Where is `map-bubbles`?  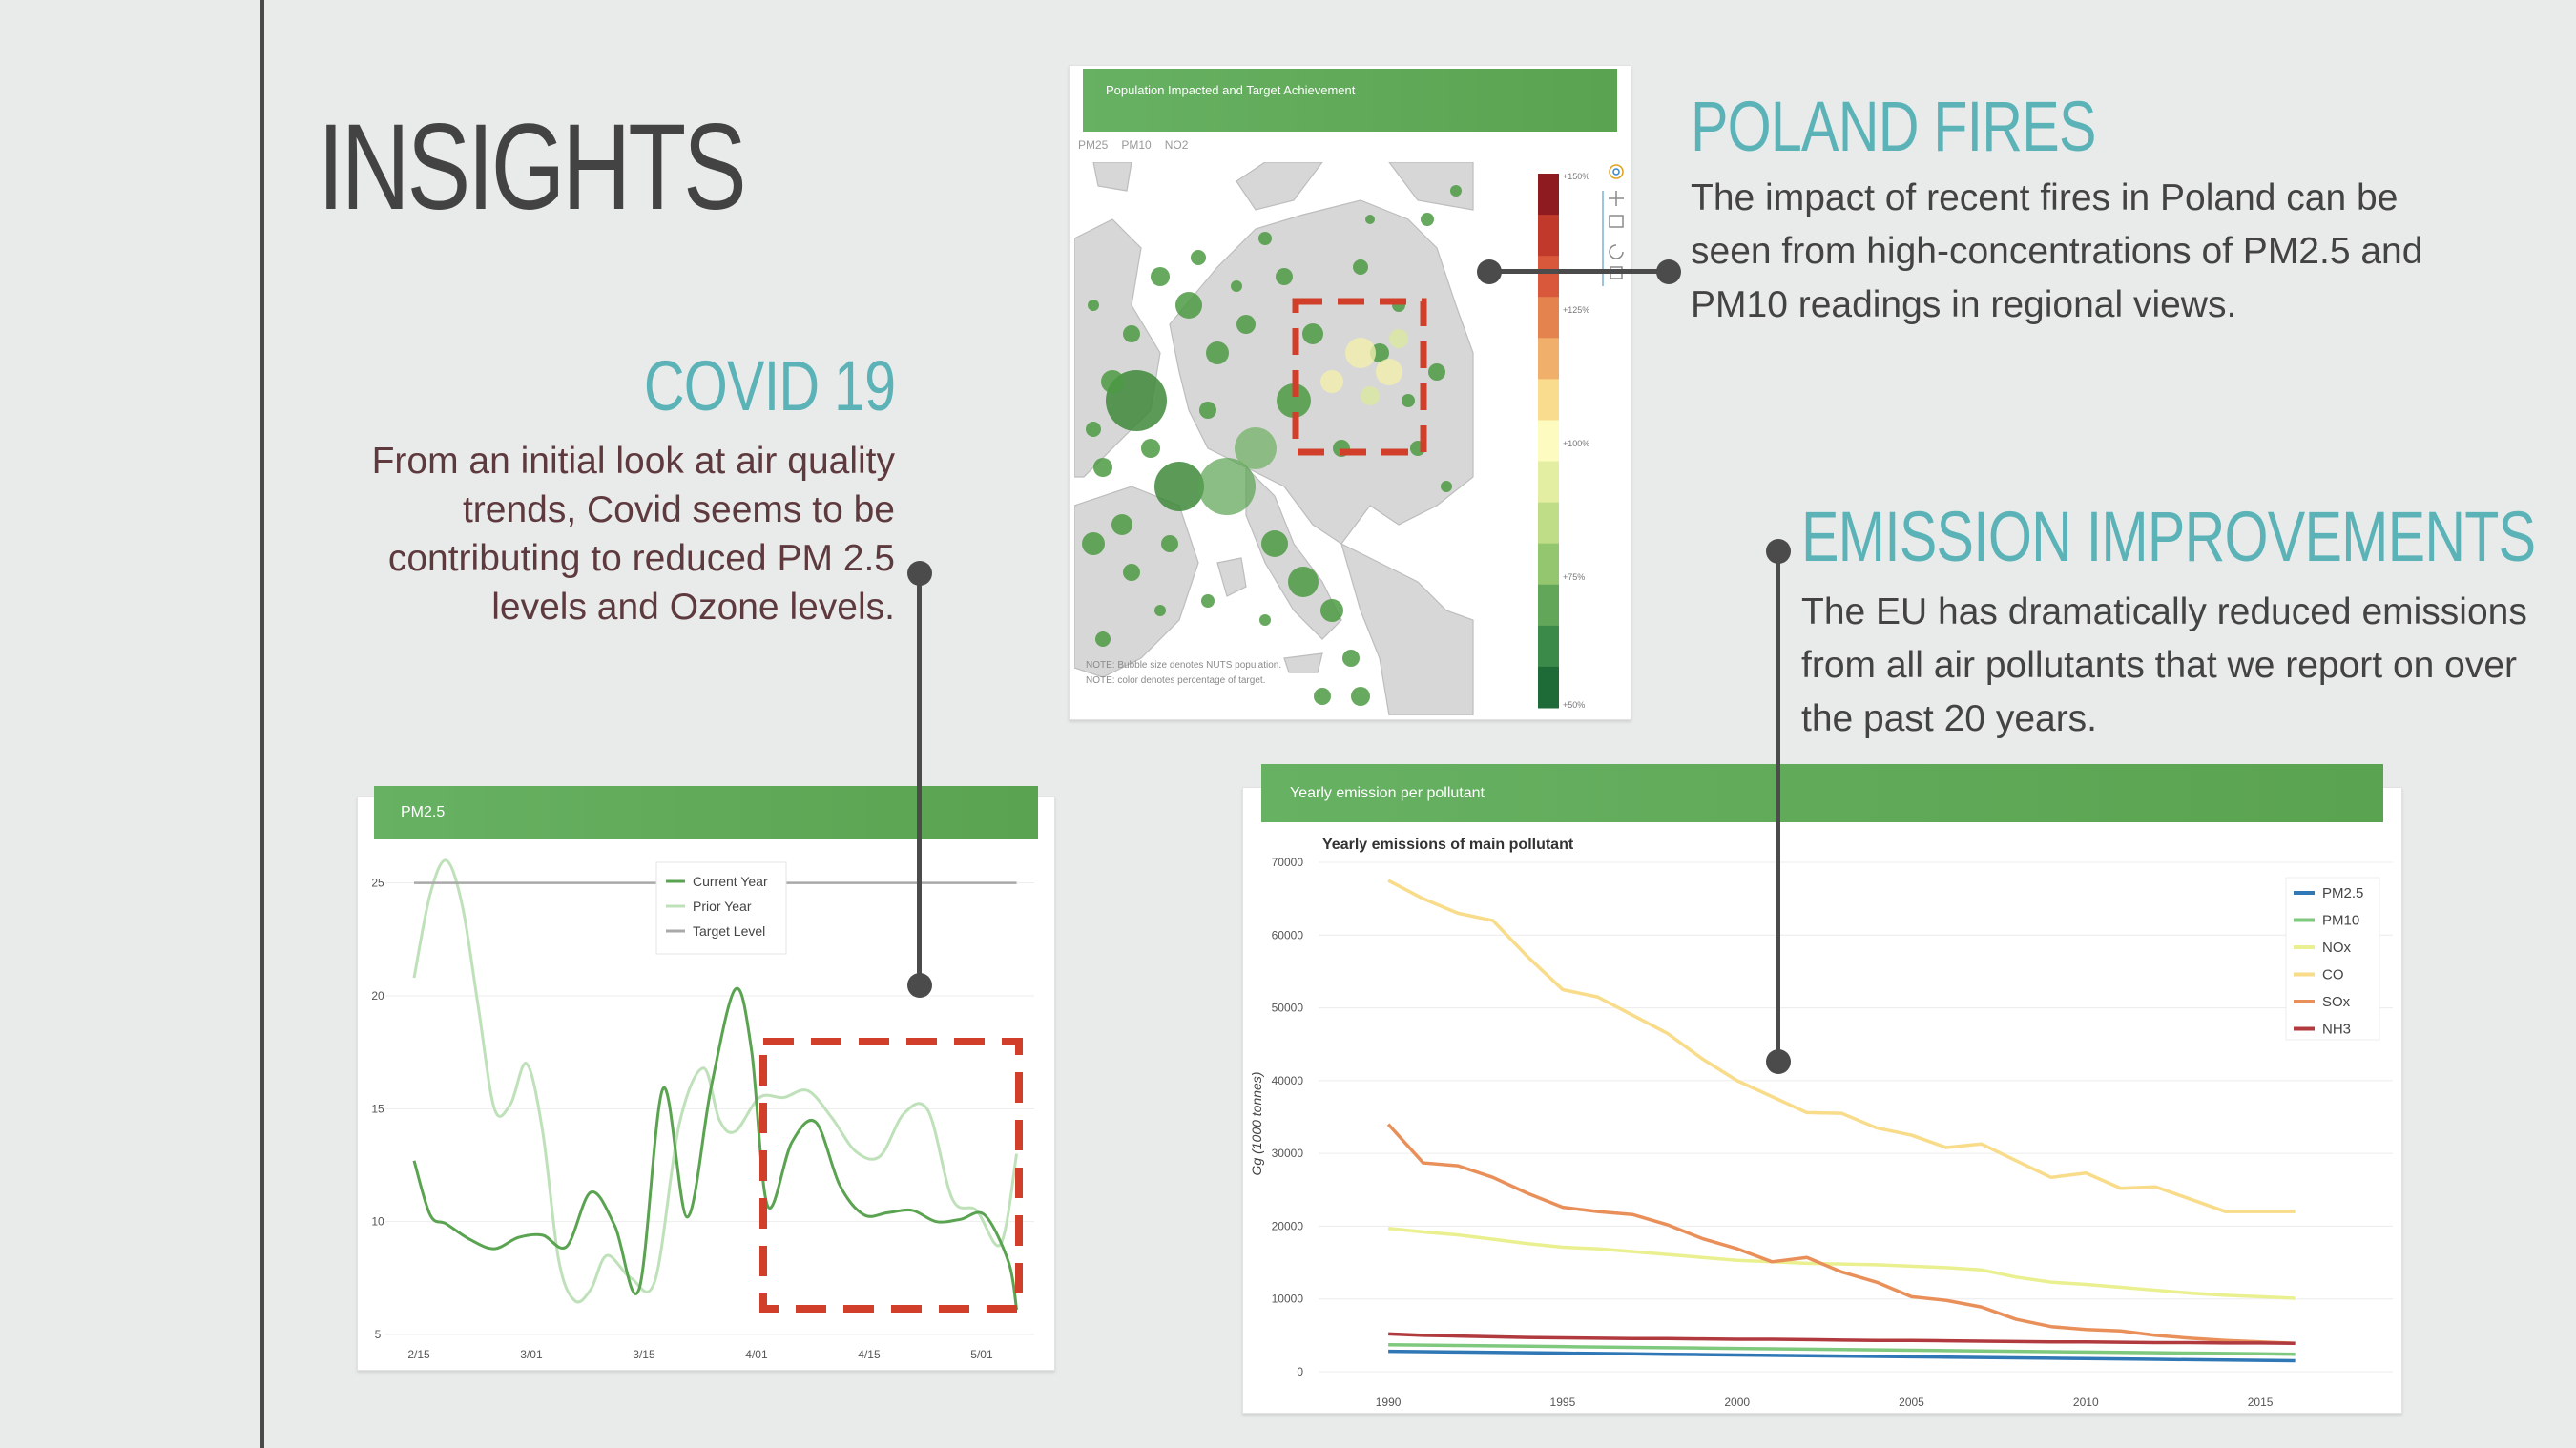 map-bubbles is located at coordinates (1272, 445).